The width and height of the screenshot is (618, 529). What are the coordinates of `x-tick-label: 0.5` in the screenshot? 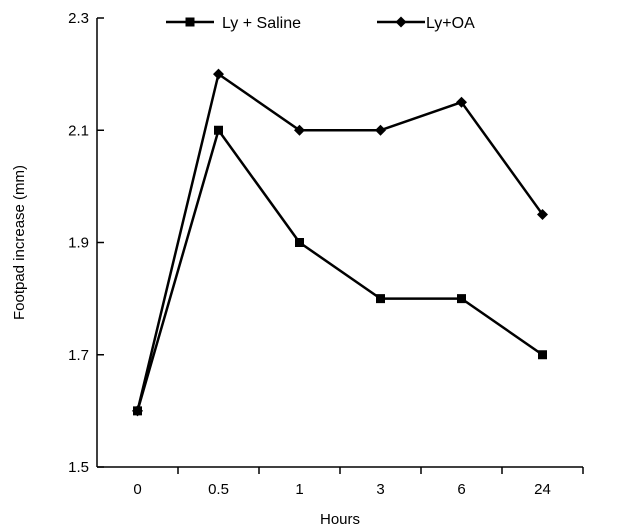 It's located at (218, 489).